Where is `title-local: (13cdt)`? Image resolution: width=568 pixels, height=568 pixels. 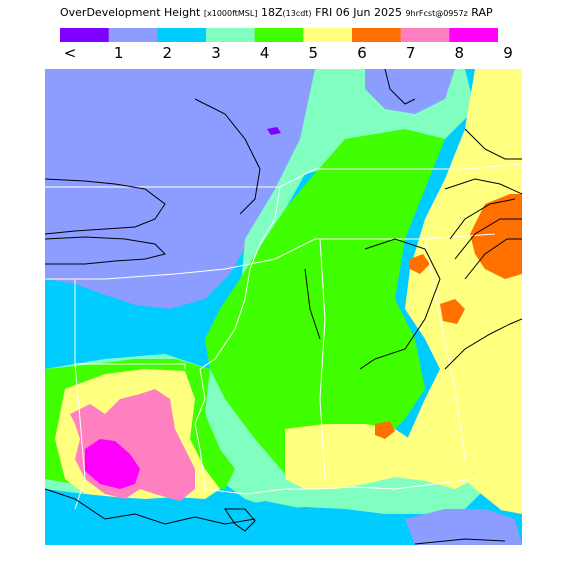
title-local: (13cdt) is located at coordinates (297, 13).